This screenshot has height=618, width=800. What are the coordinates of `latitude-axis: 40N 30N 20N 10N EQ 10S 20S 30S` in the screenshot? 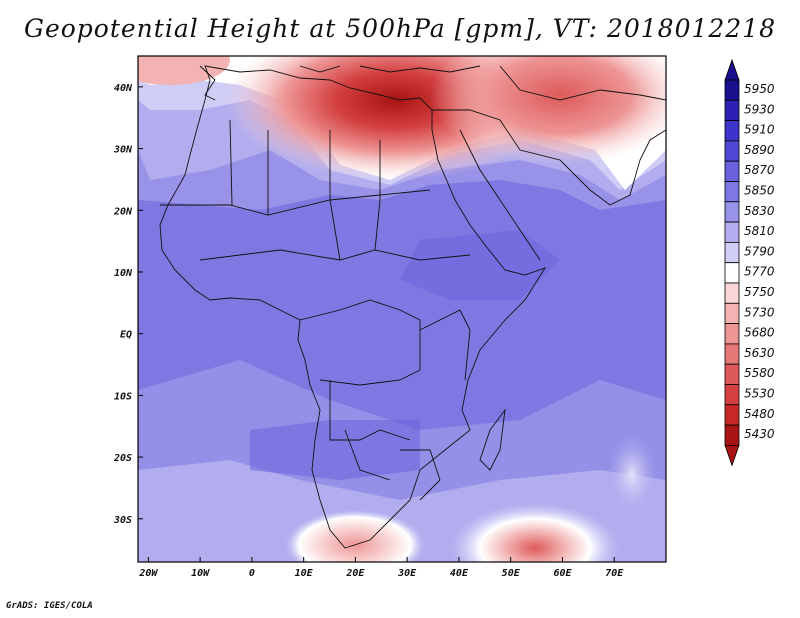 It's located at (128, 304).